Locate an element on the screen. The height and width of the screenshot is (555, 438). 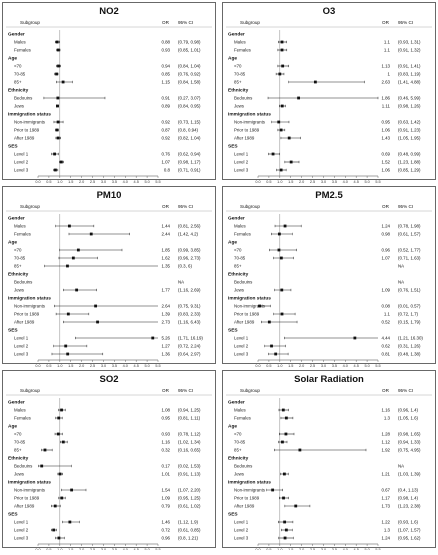
row-or-value: 1.44 is located at coordinates (165, 226).